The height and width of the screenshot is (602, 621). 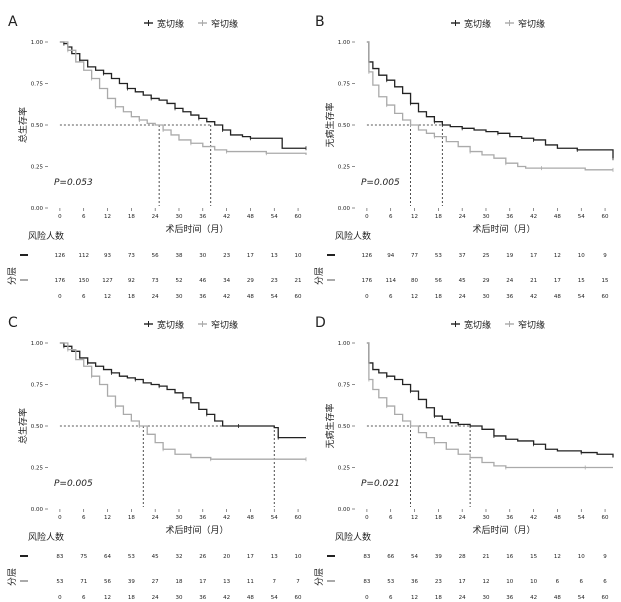 What do you see at coordinates (498, 24) in the screenshot?
I see `legend: 宽切缘 窄切缘` at bounding box center [498, 24].